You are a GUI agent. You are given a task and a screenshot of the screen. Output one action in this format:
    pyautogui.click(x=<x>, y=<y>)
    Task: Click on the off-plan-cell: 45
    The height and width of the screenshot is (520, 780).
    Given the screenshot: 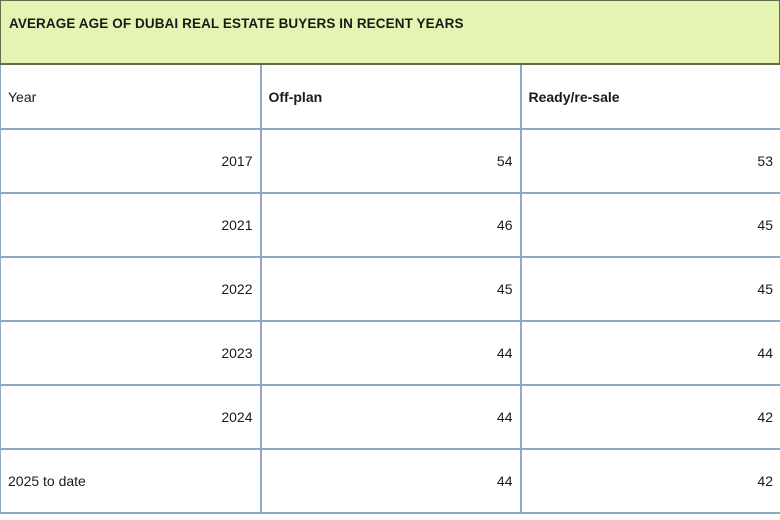 What is the action you would take?
    pyautogui.click(x=390, y=289)
    